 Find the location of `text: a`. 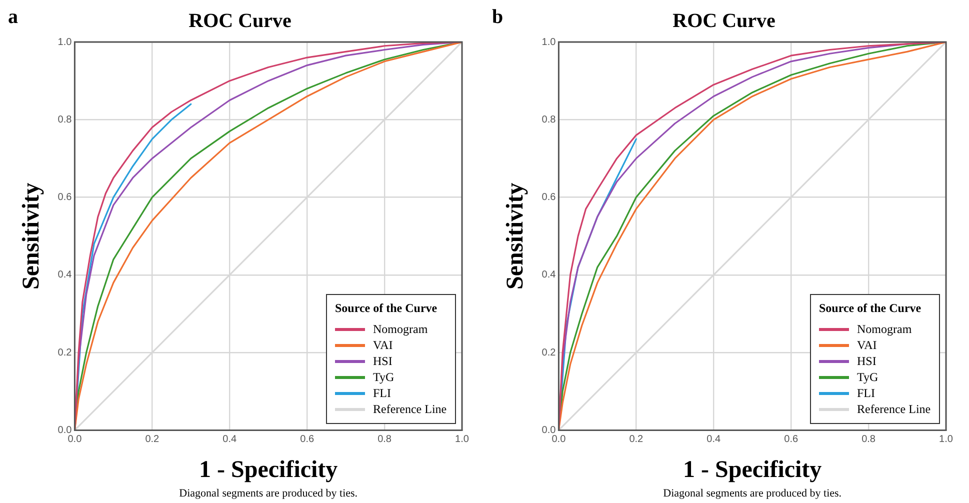

text: a is located at coordinates (13, 17).